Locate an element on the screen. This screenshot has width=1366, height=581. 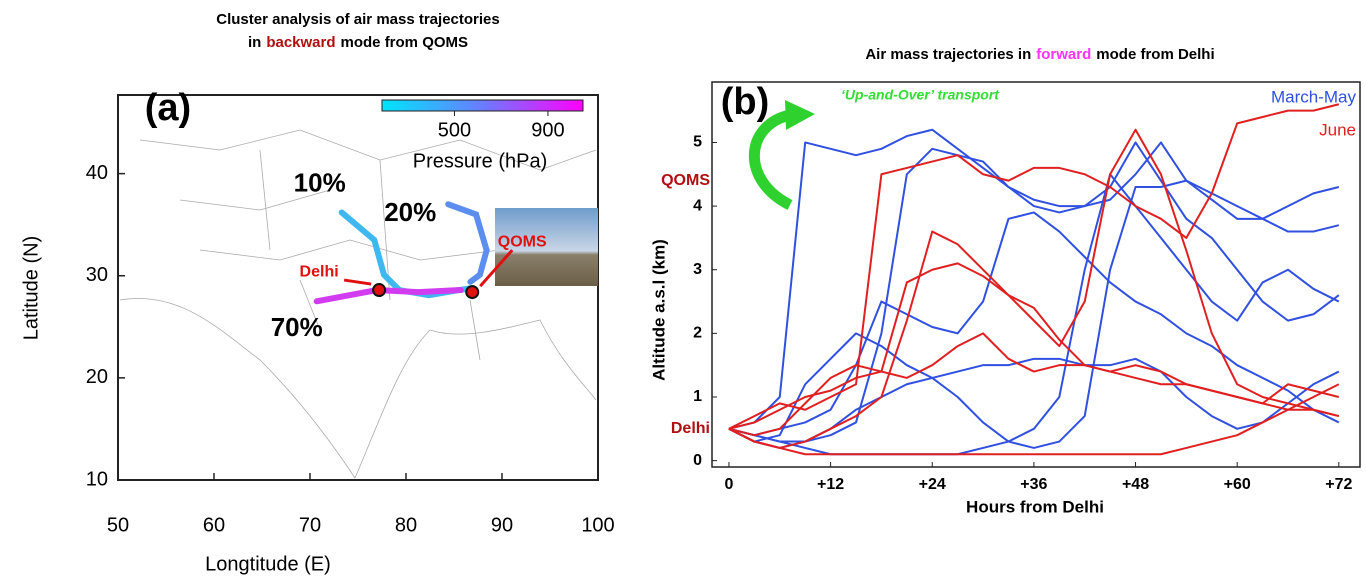
title-highlight: forward is located at coordinates (1063, 54).